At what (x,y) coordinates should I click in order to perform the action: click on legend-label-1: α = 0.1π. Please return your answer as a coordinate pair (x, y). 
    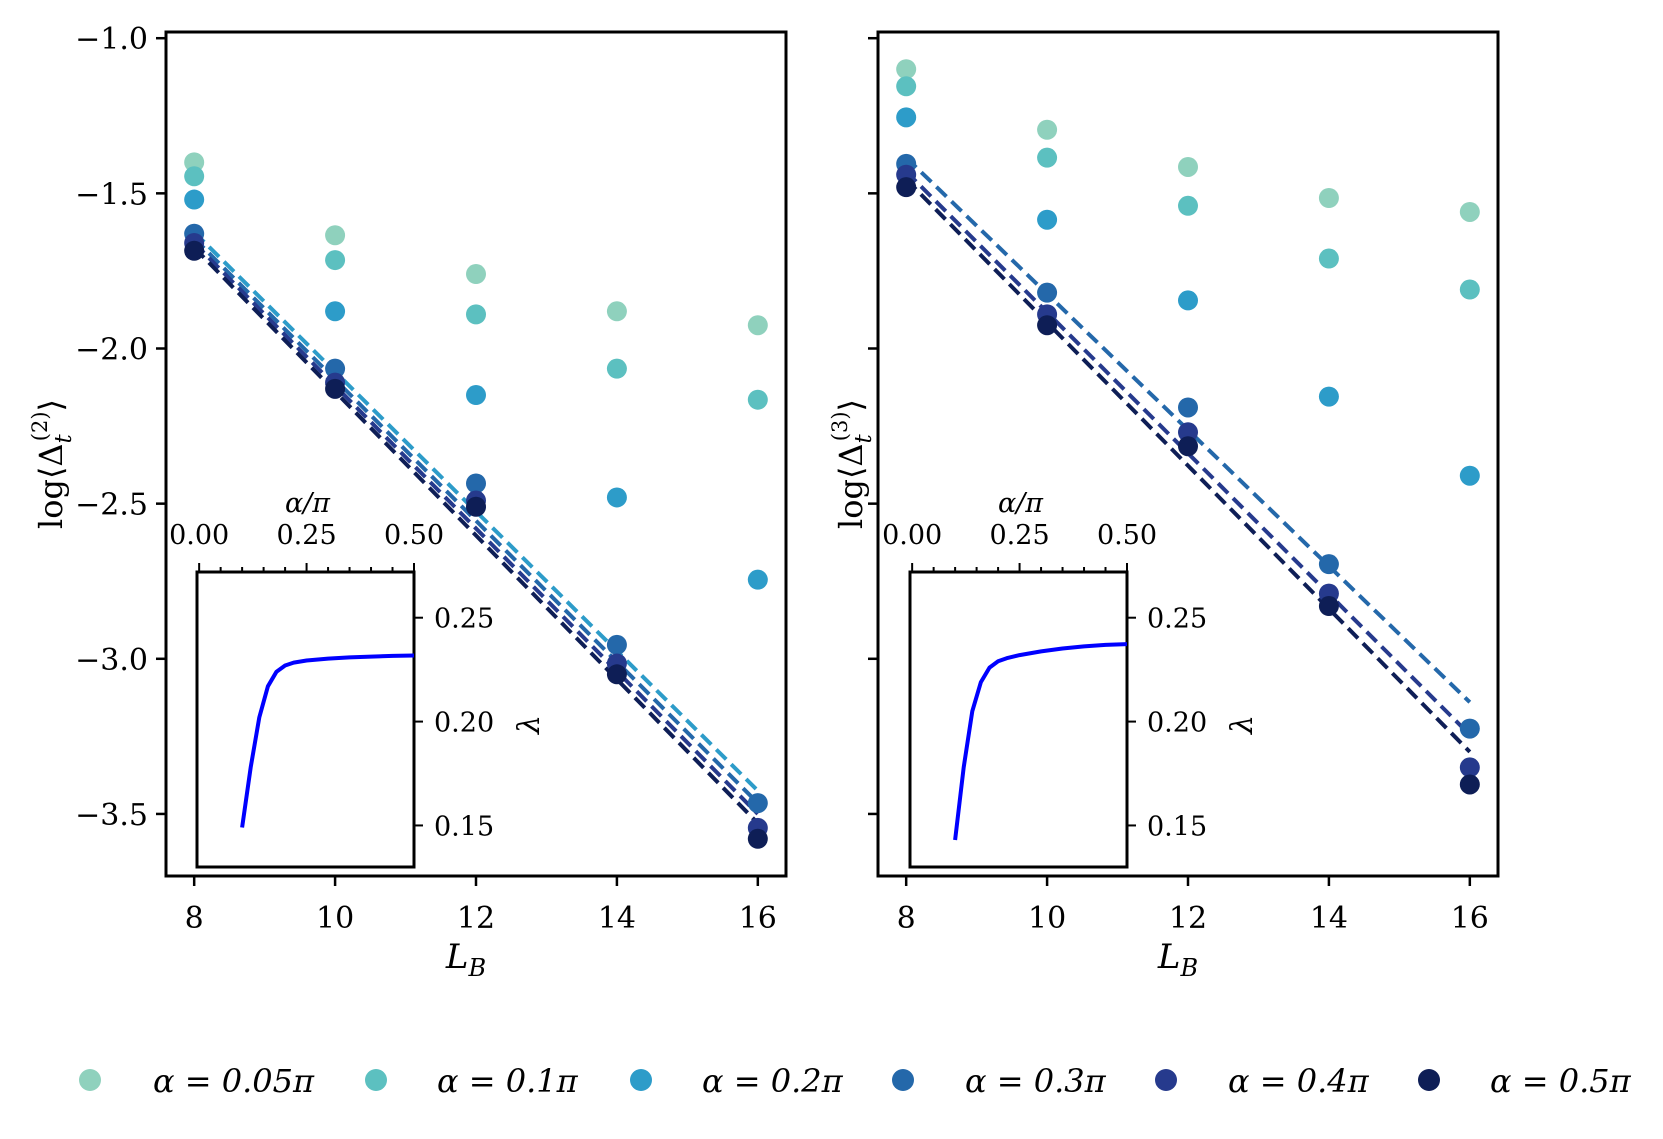
    Looking at the image, I should click on (508, 1081).